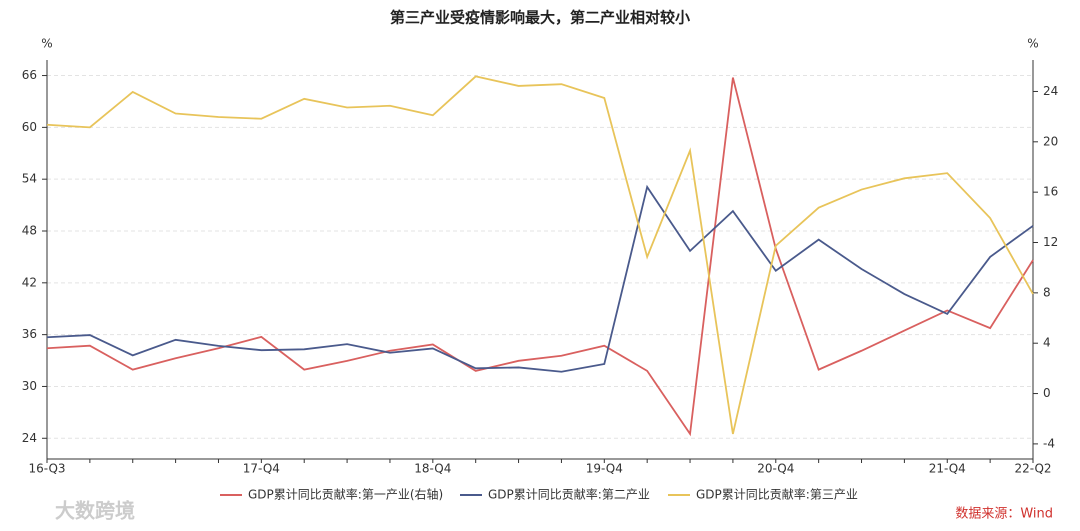 The height and width of the screenshot is (531, 1080). What do you see at coordinates (540, 18) in the screenshot?
I see `chart-title: 第三产业受疫情影响最大，第二产业相对较小` at bounding box center [540, 18].